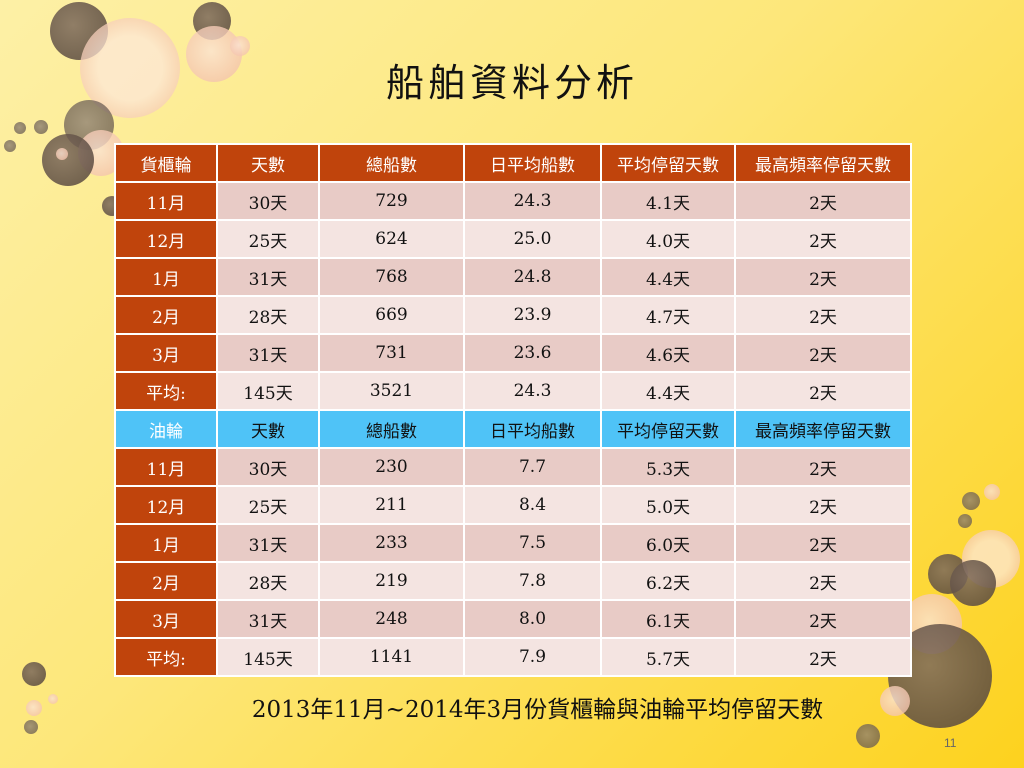 The width and height of the screenshot is (1024, 768). What do you see at coordinates (668, 353) in the screenshot?
I see `table-cell: 4.6天` at bounding box center [668, 353].